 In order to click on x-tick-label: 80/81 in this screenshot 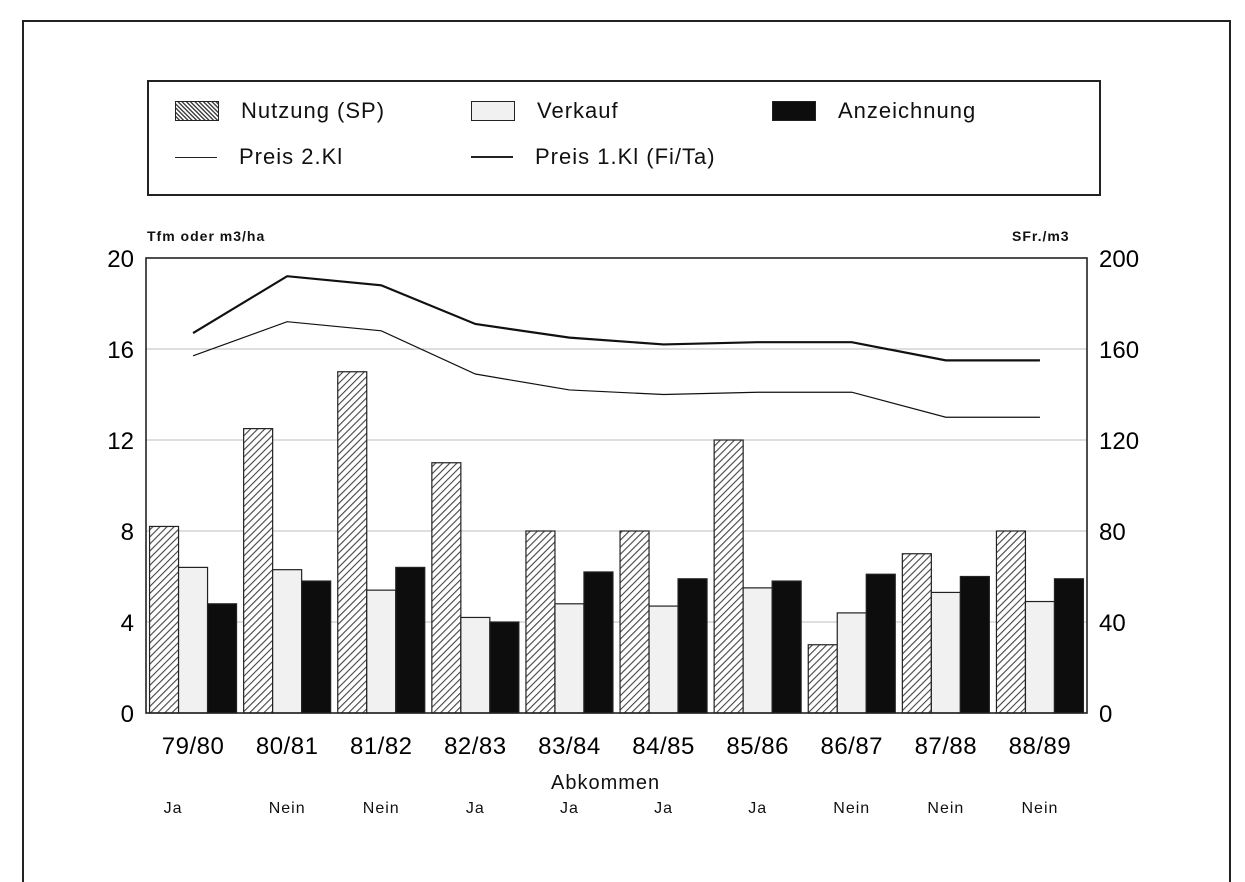, I will do `click(287, 746)`.